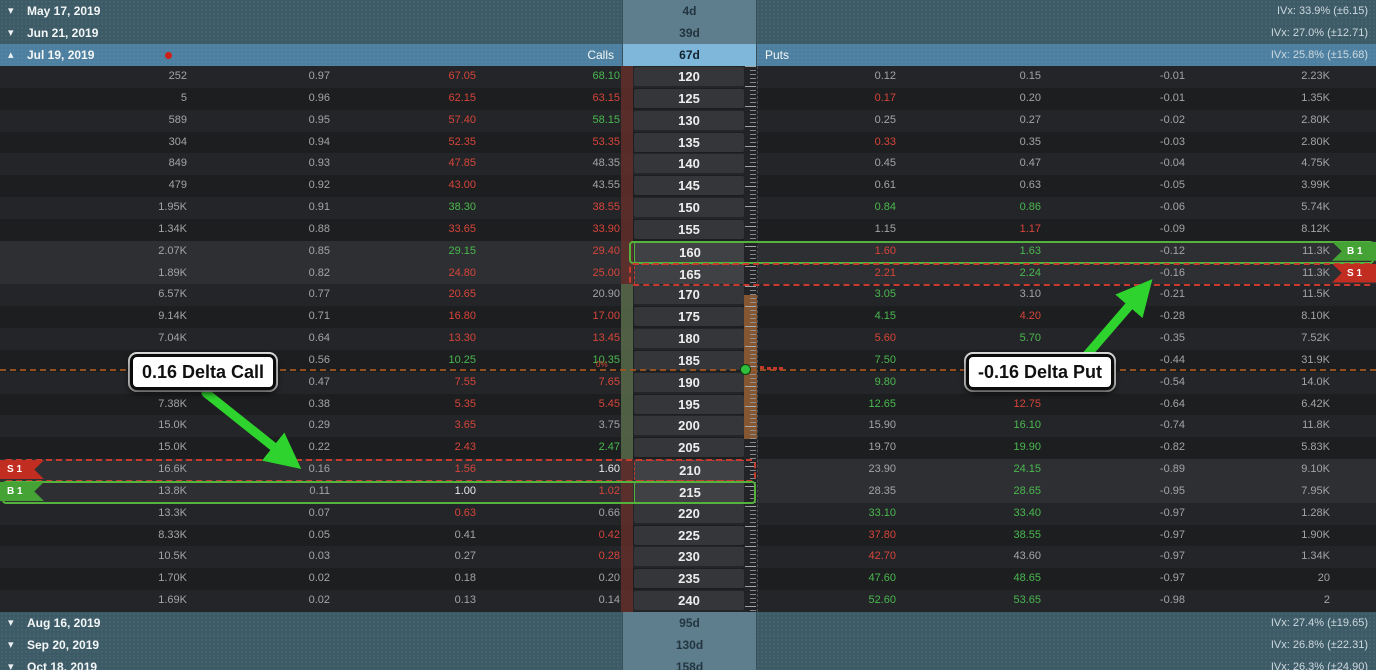 This screenshot has width=1376, height=670. Describe the element at coordinates (689, 535) in the screenshot. I see `strike-cell: 225` at that location.